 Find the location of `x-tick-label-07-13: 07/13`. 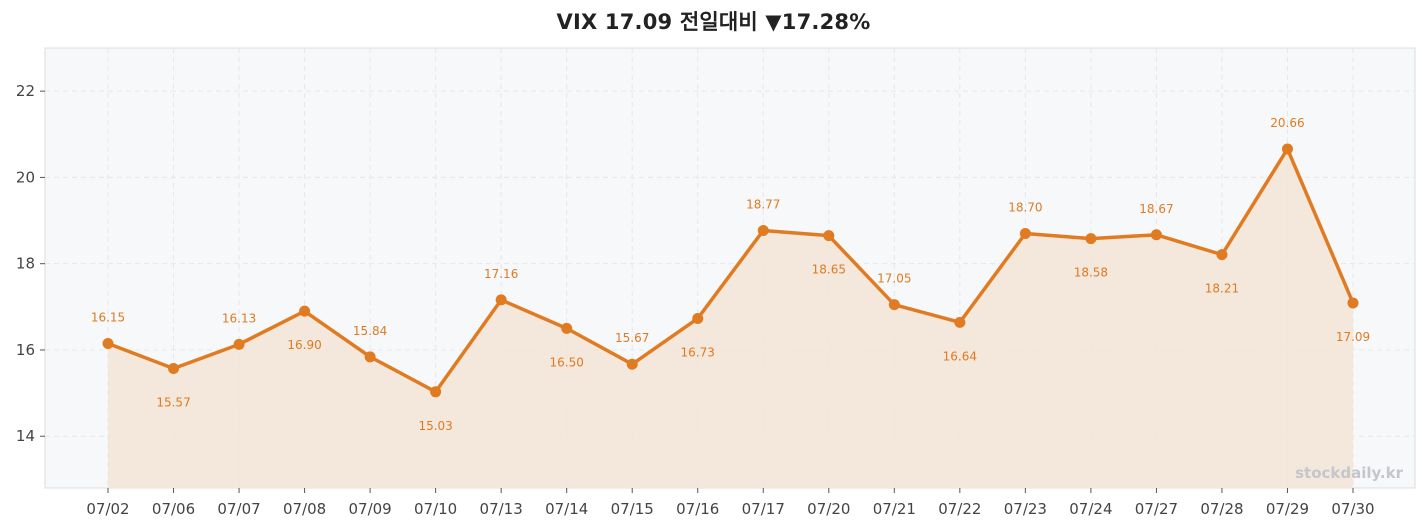

x-tick-label-07-13: 07/13 is located at coordinates (501, 509).